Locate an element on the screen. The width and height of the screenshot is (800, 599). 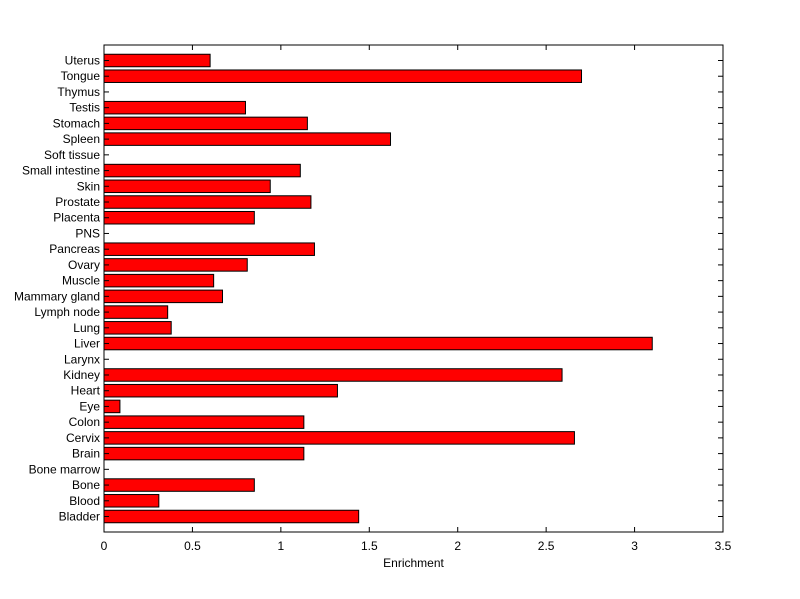
bar-small-intestine is located at coordinates (202, 170).